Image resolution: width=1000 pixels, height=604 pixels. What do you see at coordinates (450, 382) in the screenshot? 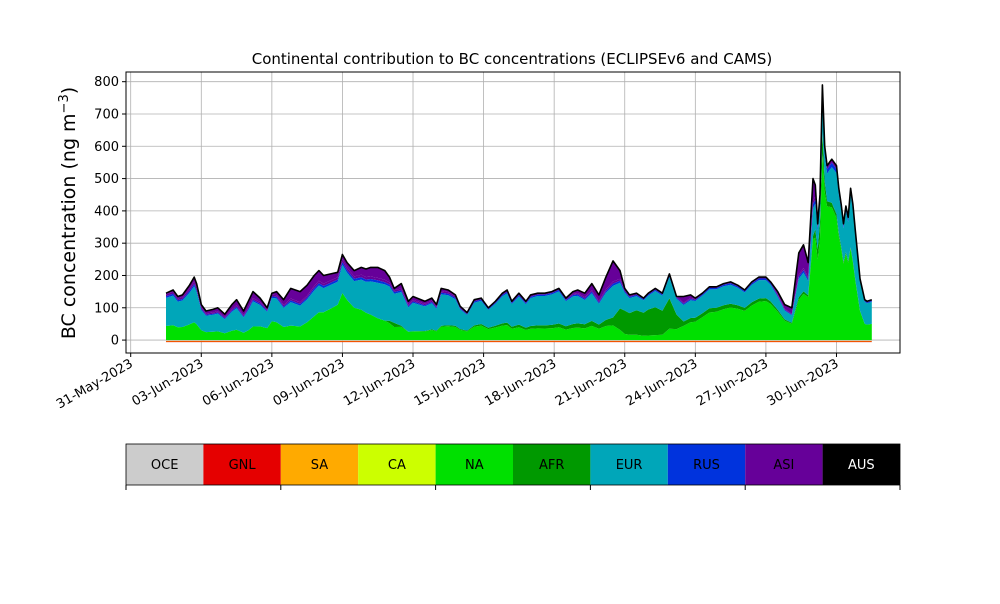
I see `x-tick-label: 15-Jun-2023` at bounding box center [450, 382].